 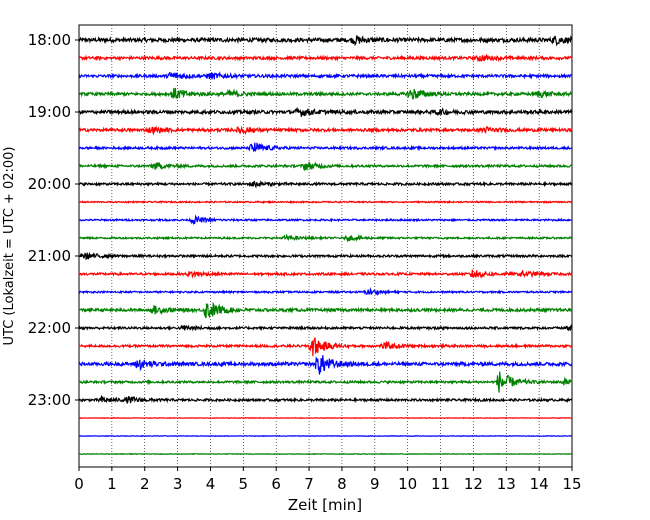 What do you see at coordinates (325, 238) in the screenshot?
I see `trace-2045` at bounding box center [325, 238].